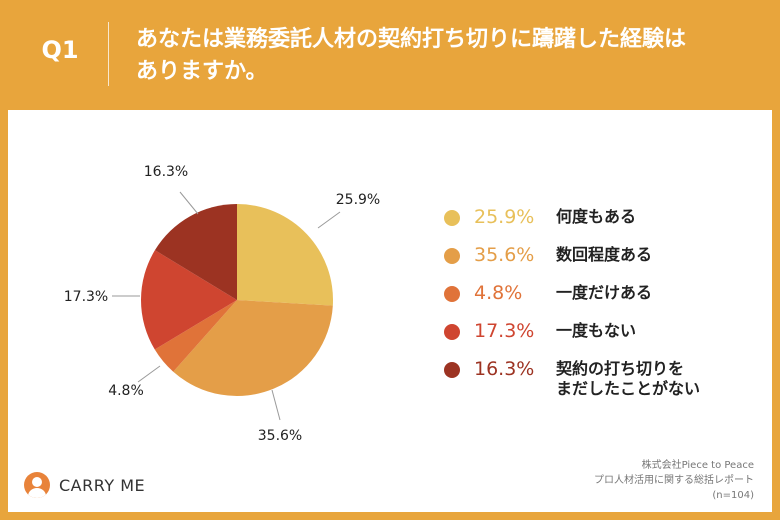 This screenshot has height=520, width=780. Describe the element at coordinates (628, 388) in the screenshot. I see `legend-label-line-2: まだしたことがない` at that location.